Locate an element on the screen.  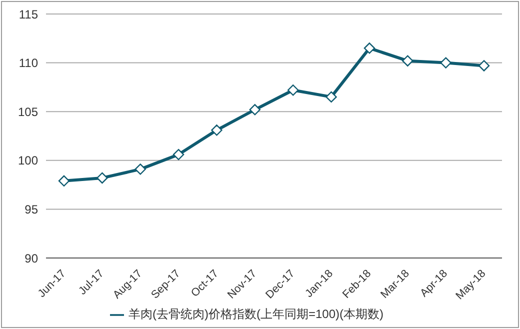
y-tick-label: 100 is located at coordinates (28, 161).